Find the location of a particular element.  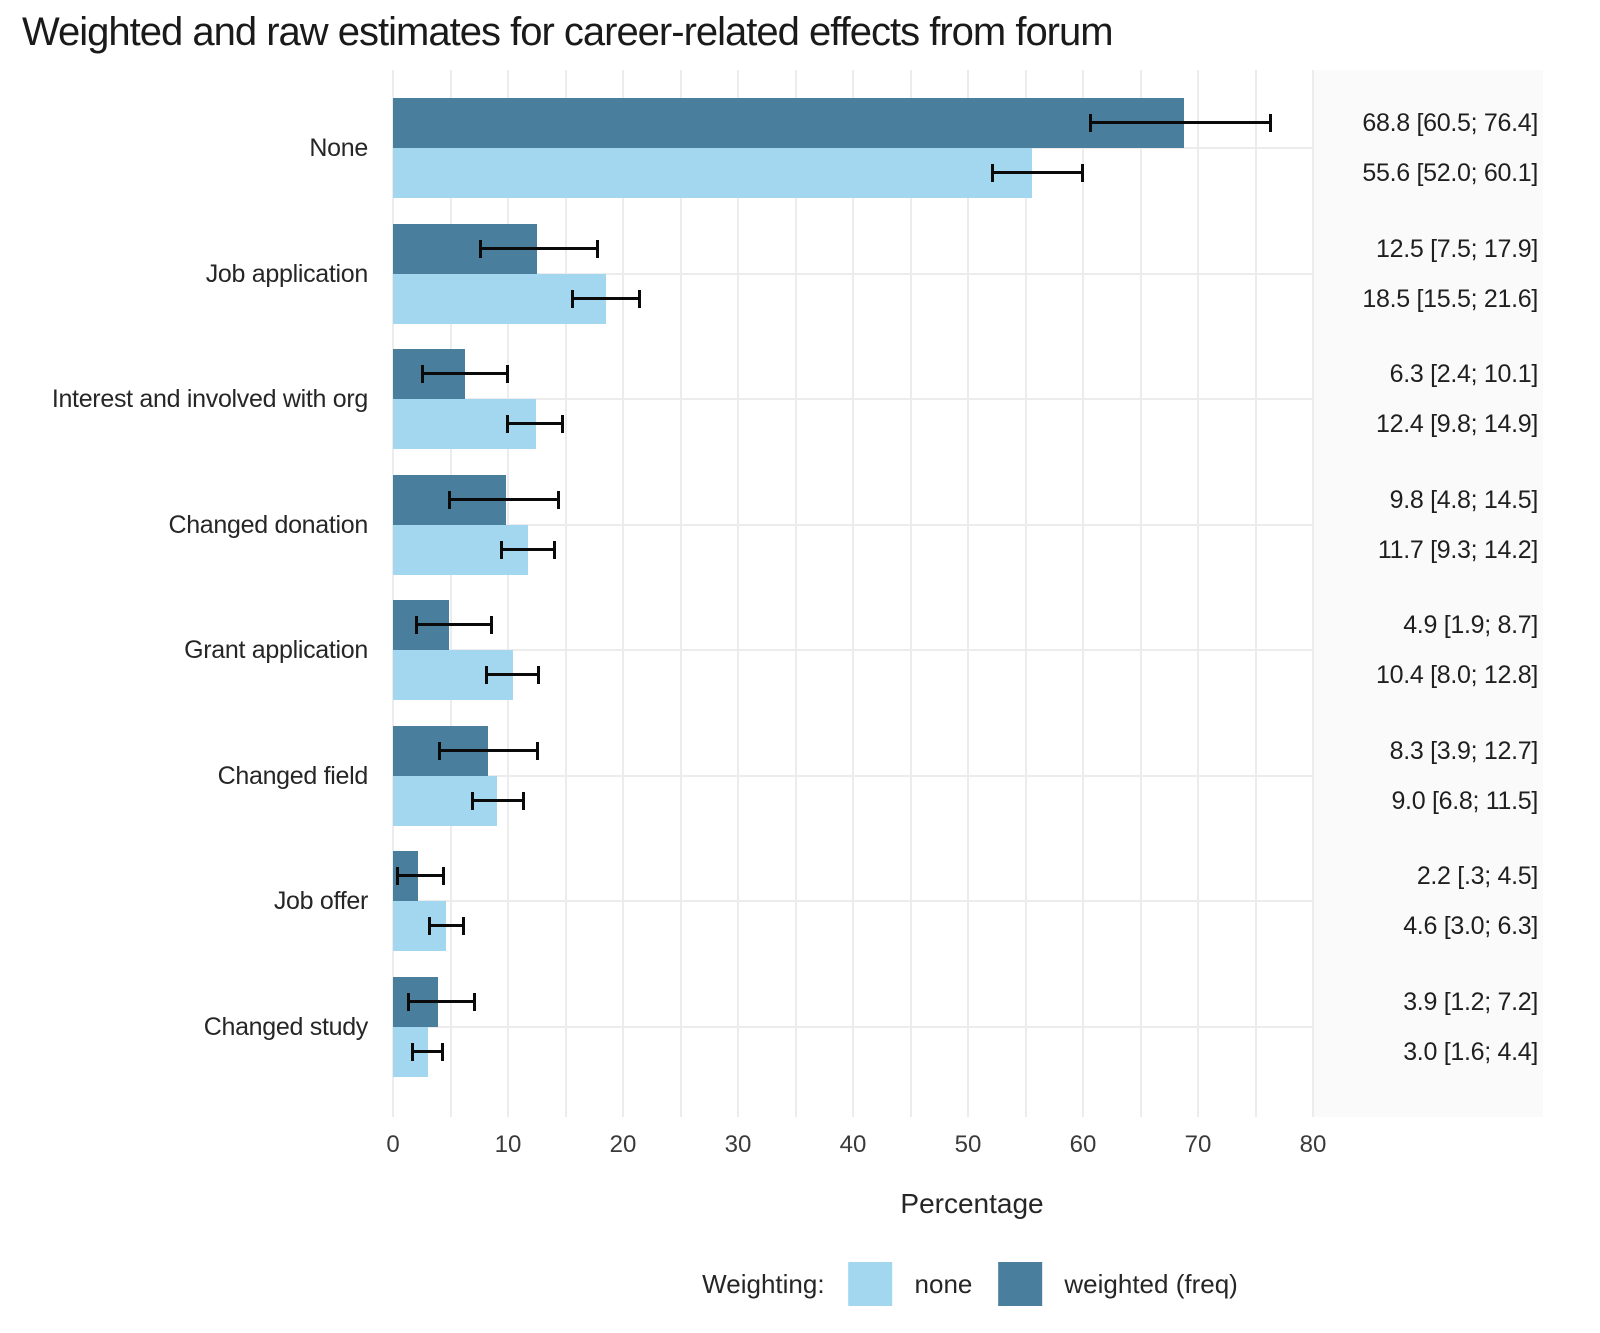

x-tick-label: 40 is located at coordinates (853, 1144).